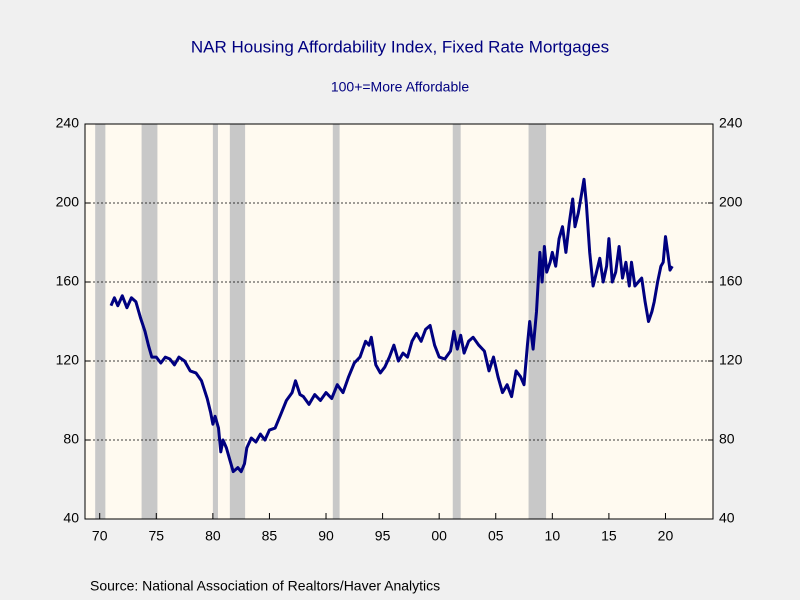 The height and width of the screenshot is (600, 800). Describe the element at coordinates (666, 536) in the screenshot. I see `x-tick-label: 20` at that location.